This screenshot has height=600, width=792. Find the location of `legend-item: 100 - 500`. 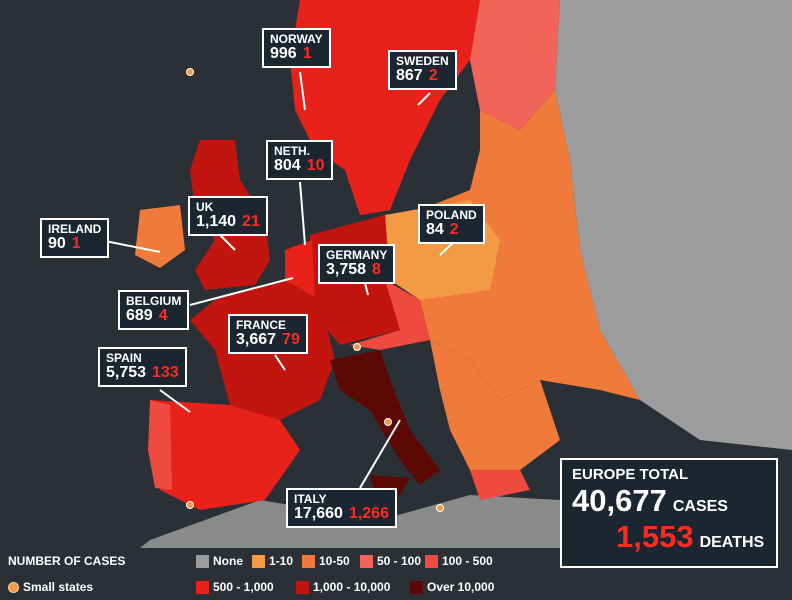

legend-item: 100 - 500 is located at coordinates (459, 561).